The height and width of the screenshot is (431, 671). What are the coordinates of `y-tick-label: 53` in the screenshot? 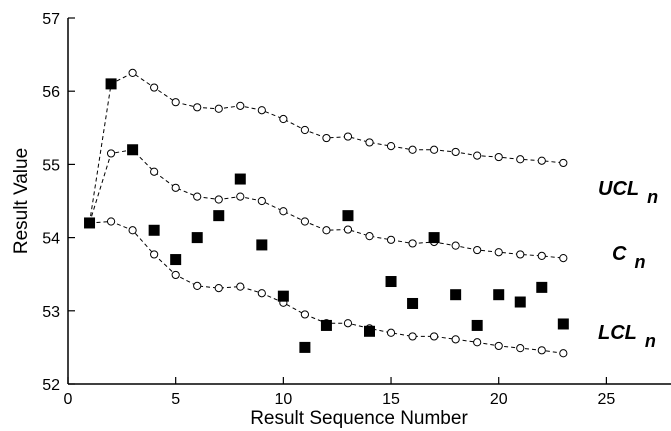 It's located at (51, 312).